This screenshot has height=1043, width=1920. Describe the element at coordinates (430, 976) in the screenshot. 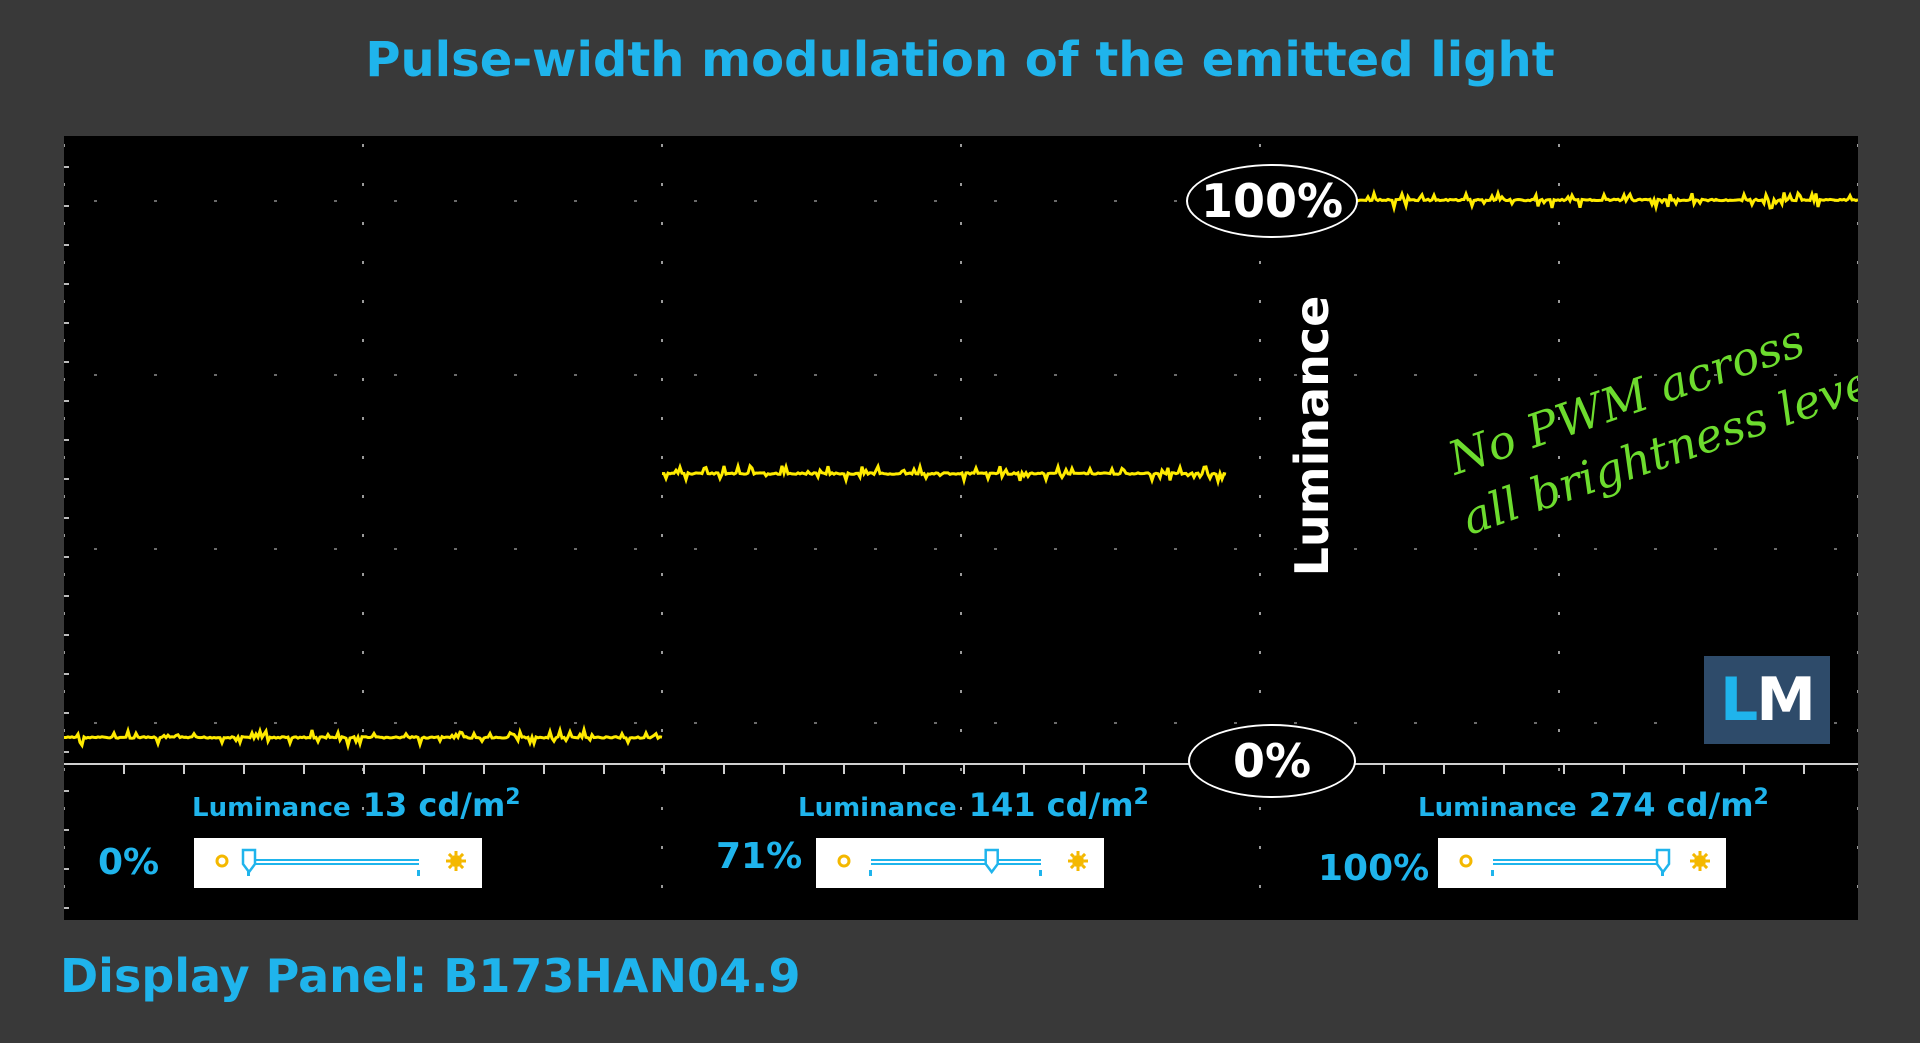

I see `display-panel-label: Display Panel: B173HAN04.9` at that location.